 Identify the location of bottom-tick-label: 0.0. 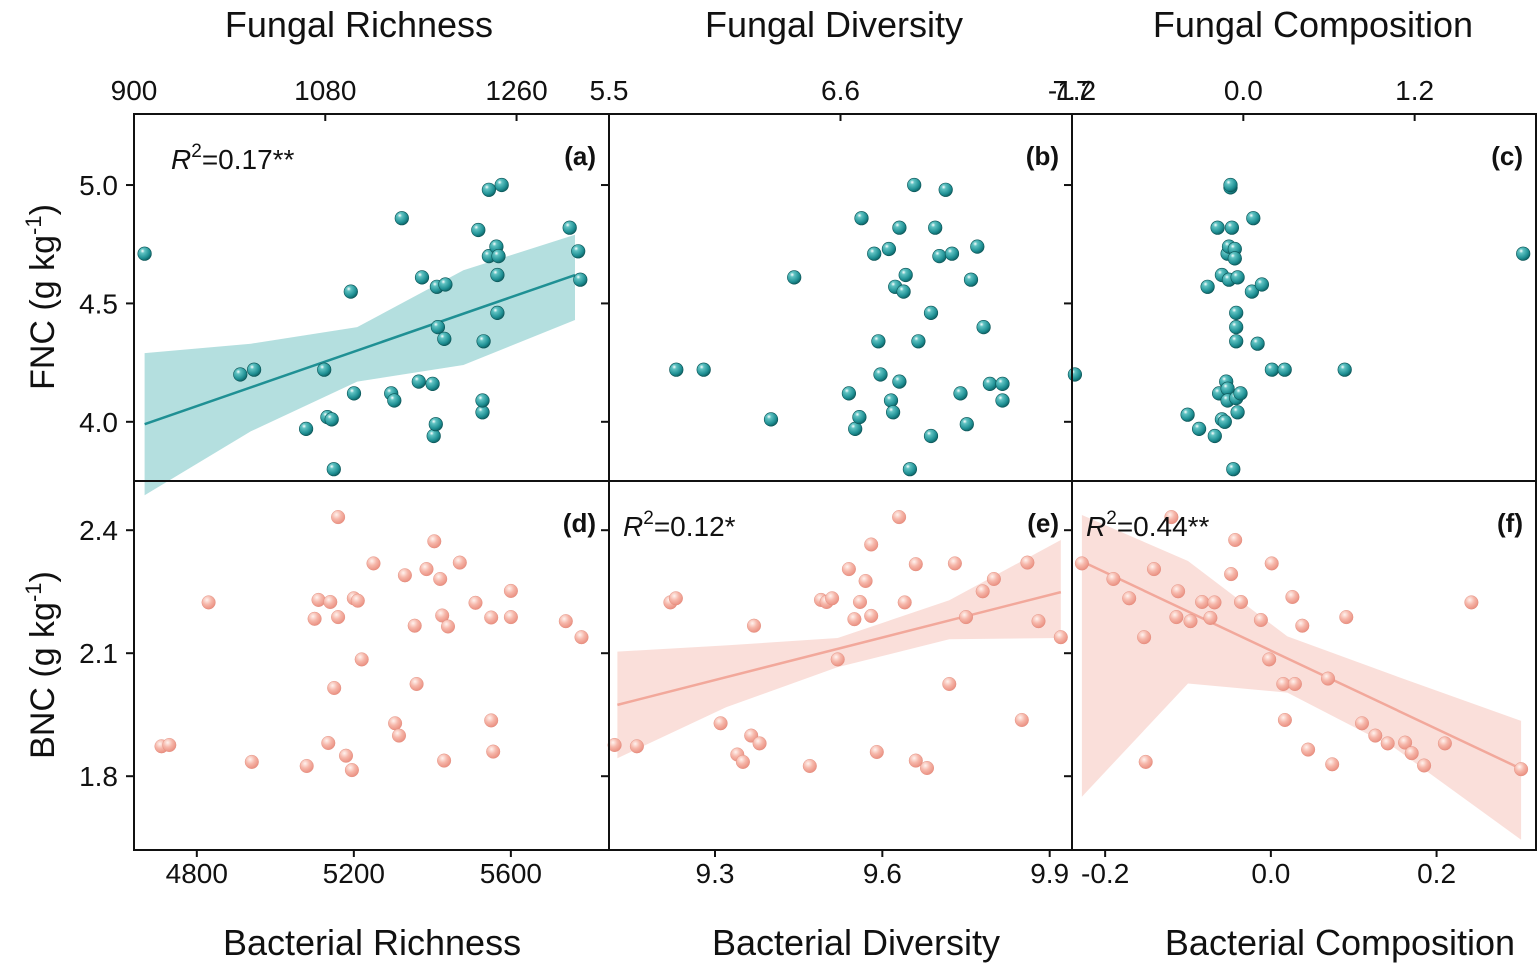
(1270, 873).